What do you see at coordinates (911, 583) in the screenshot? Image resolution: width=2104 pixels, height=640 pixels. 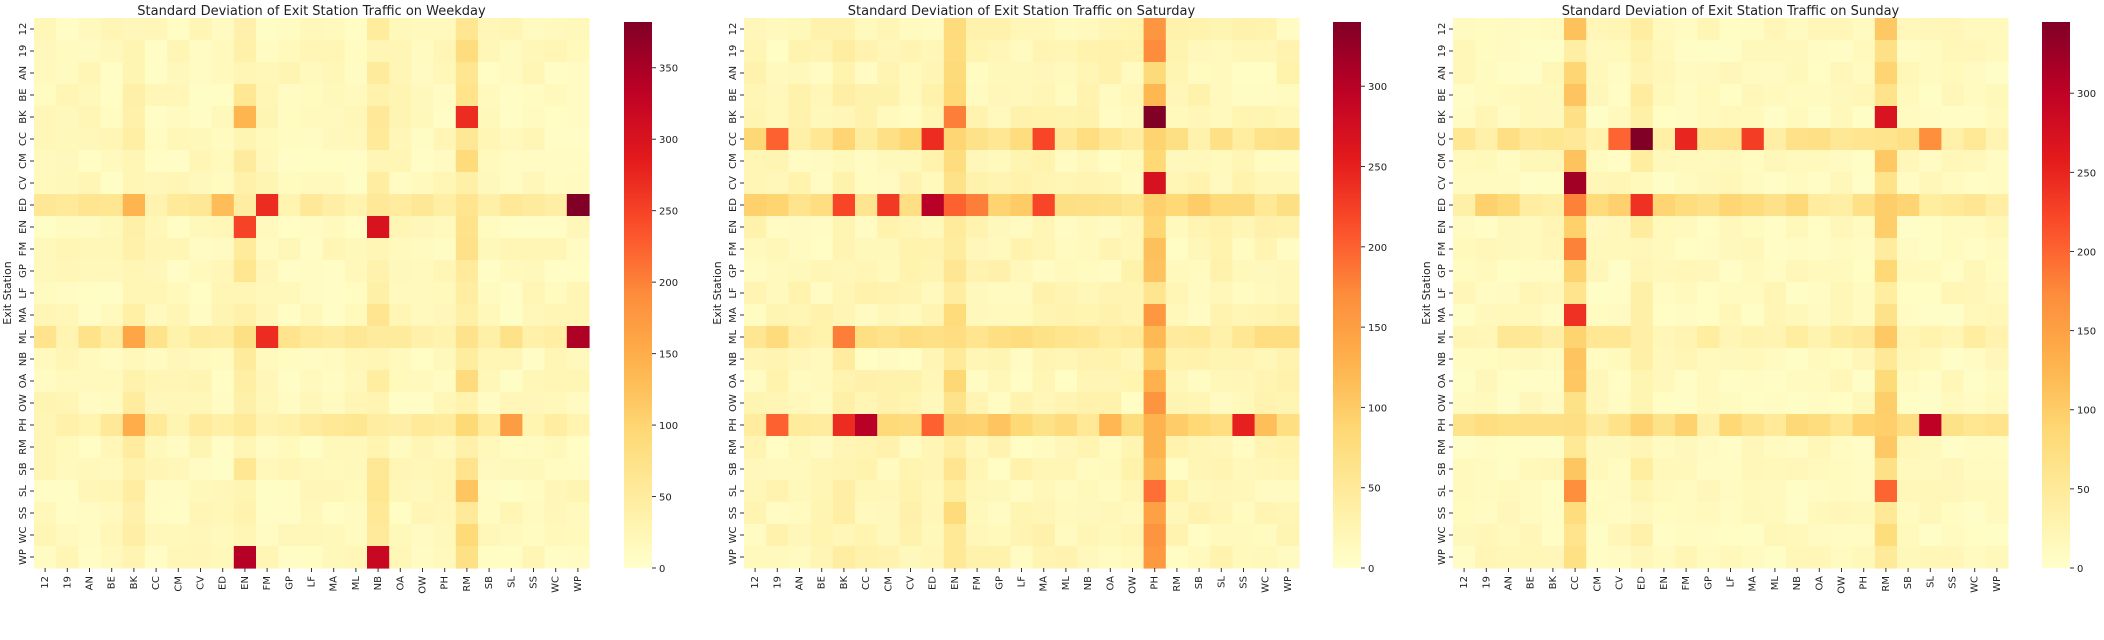 I see `x-tick-label: CV` at bounding box center [911, 583].